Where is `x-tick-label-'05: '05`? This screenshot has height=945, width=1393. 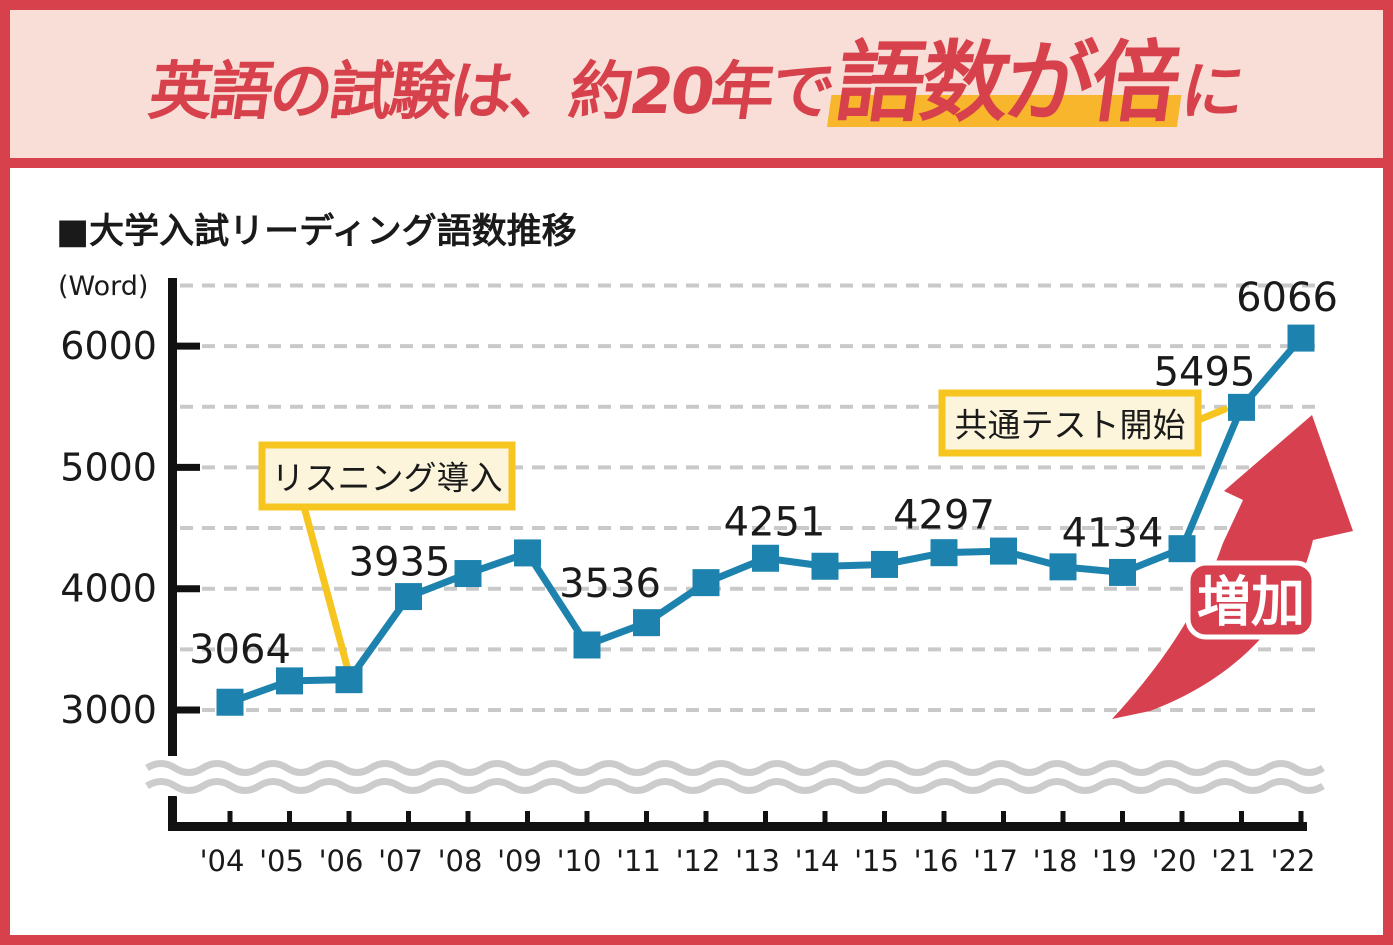
x-tick-label-'05: '05 is located at coordinates (281, 861).